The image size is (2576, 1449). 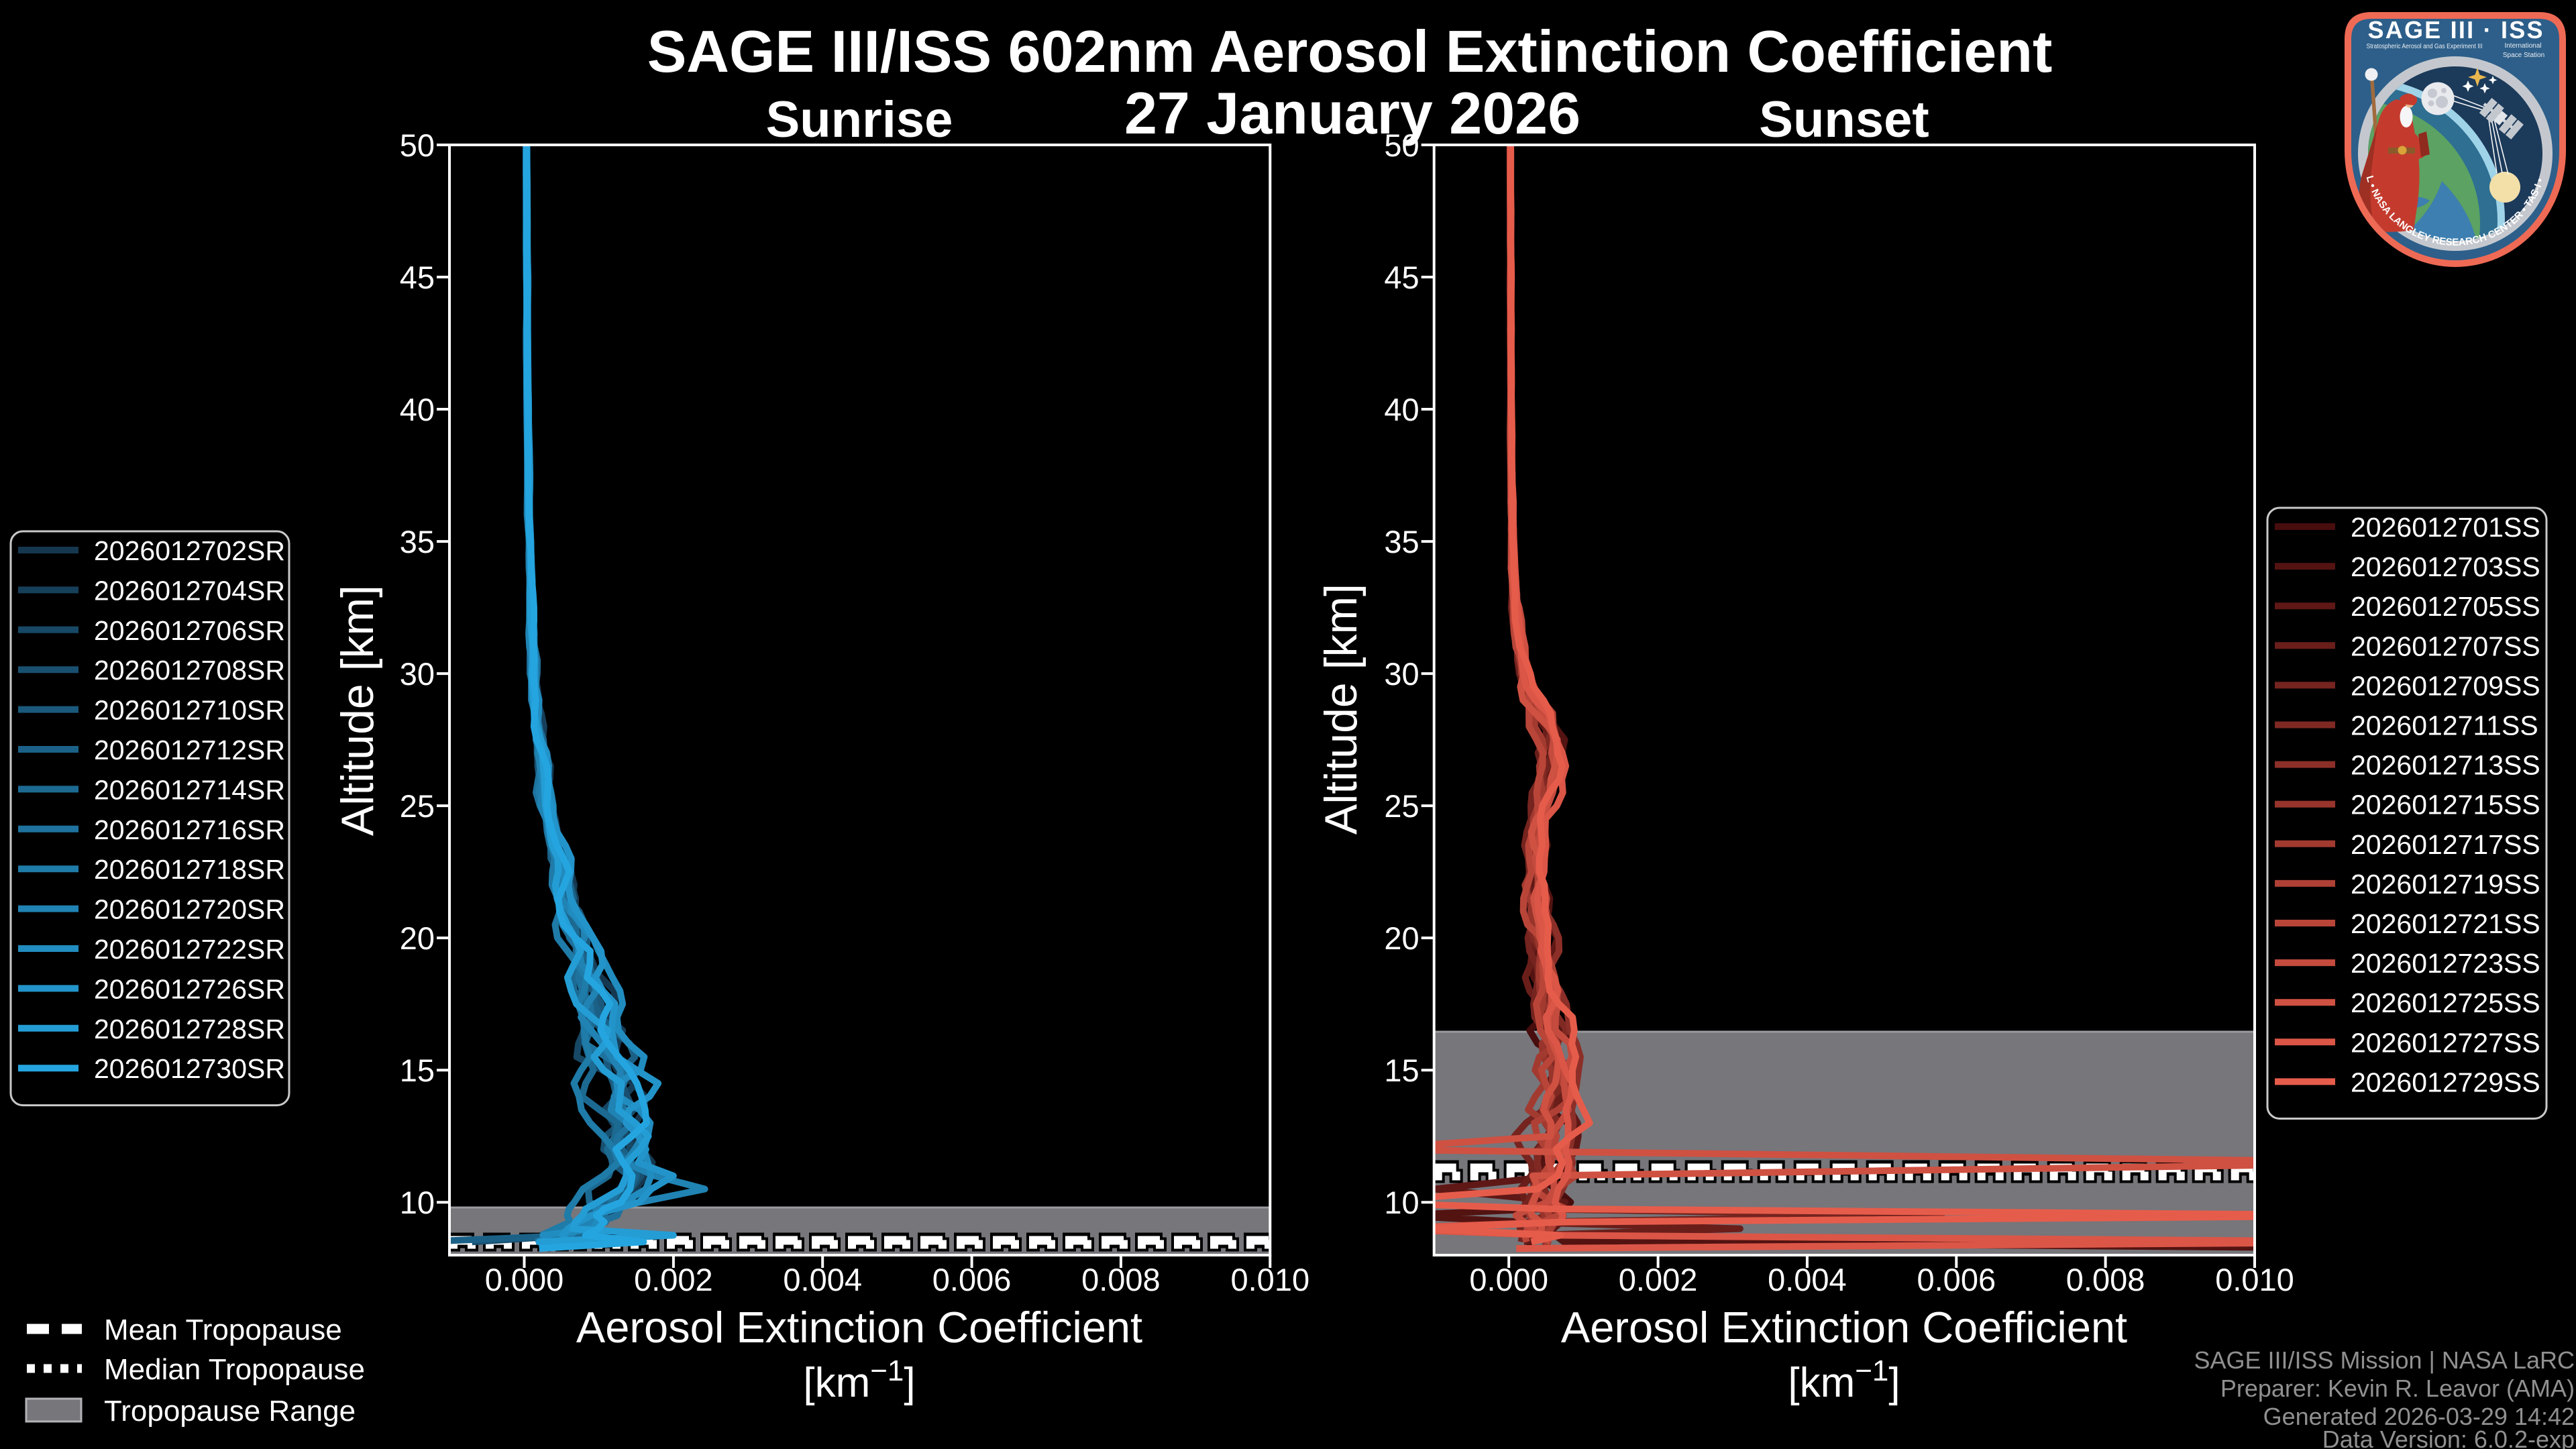 I want to click on svg-text: 2026012703SS, so click(x=2445, y=566).